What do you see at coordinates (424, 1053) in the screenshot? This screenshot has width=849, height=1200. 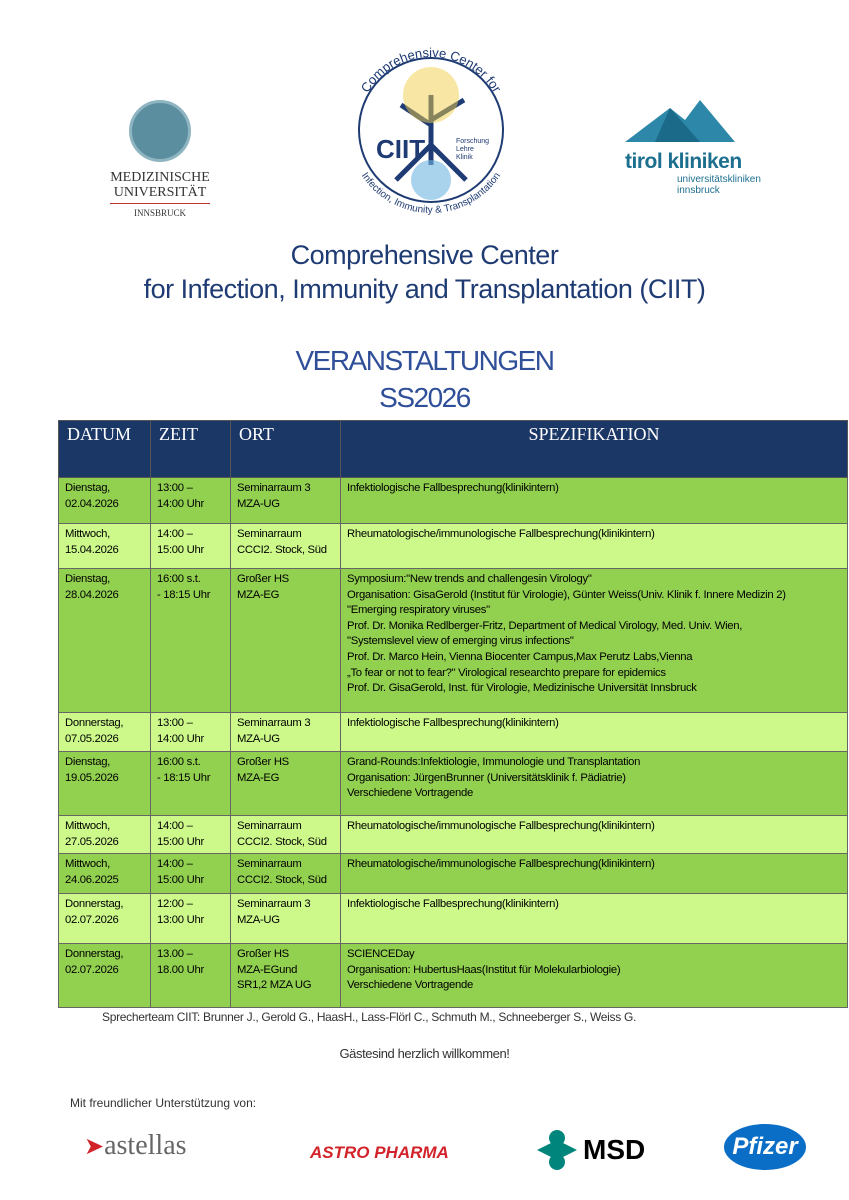 I see `welcome-text: Gästesind herzlich willkommen!` at bounding box center [424, 1053].